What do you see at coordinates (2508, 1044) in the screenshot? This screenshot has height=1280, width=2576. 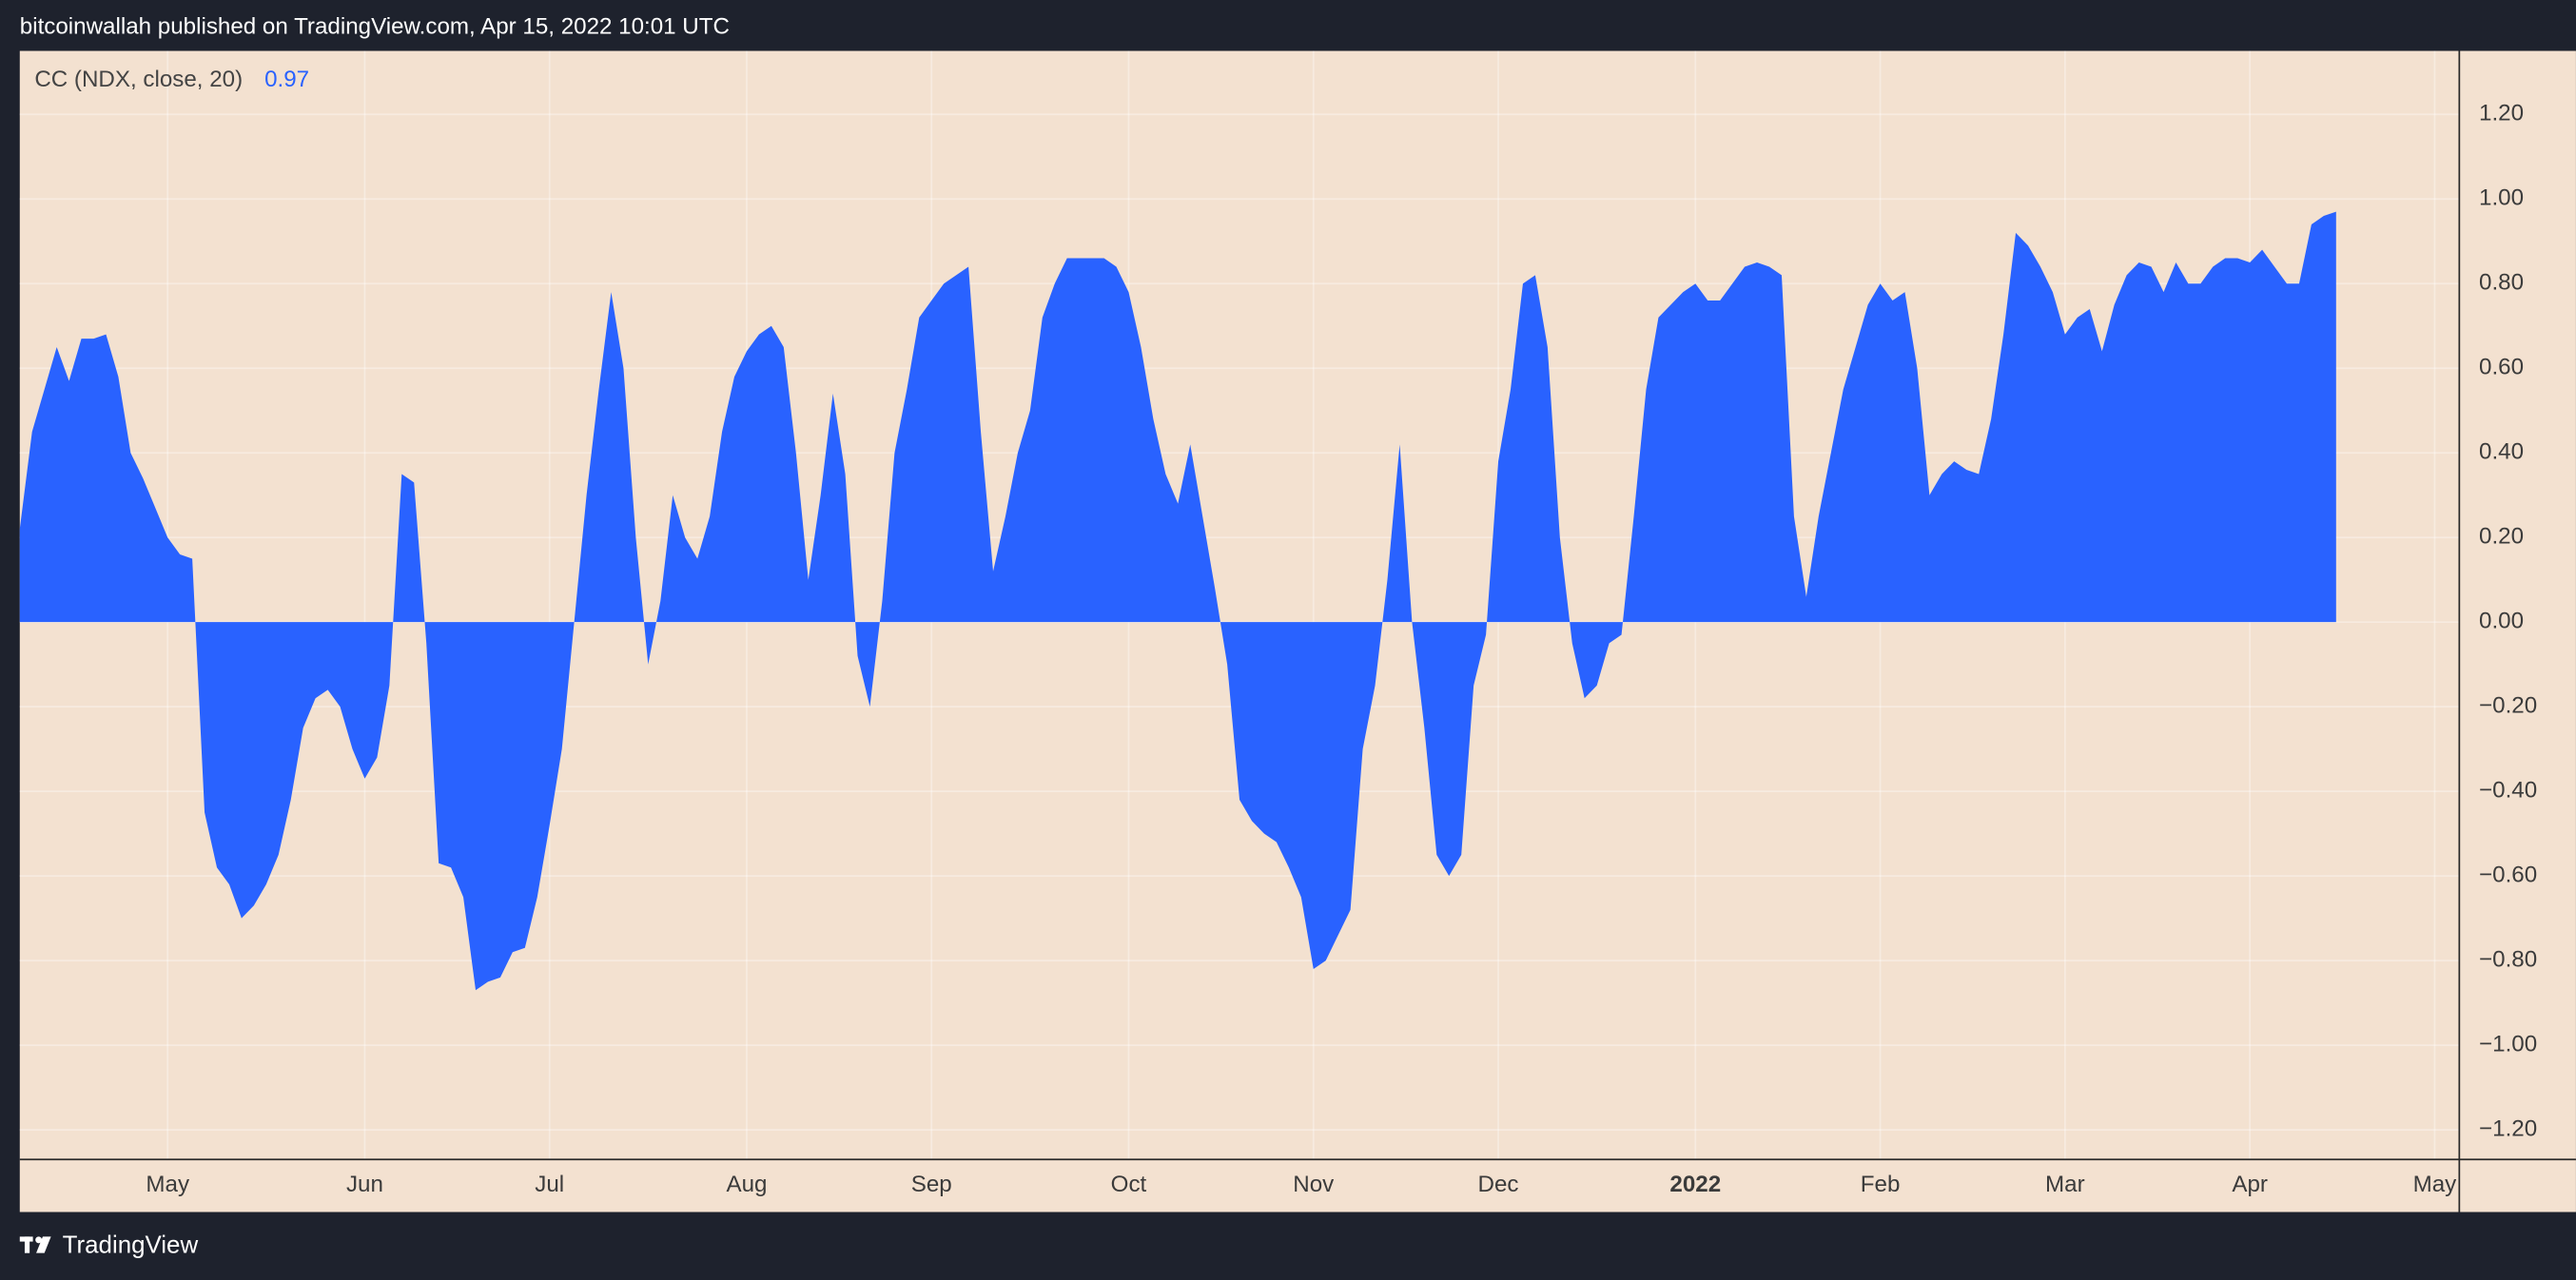 I see `y-tick-label: −1.00` at bounding box center [2508, 1044].